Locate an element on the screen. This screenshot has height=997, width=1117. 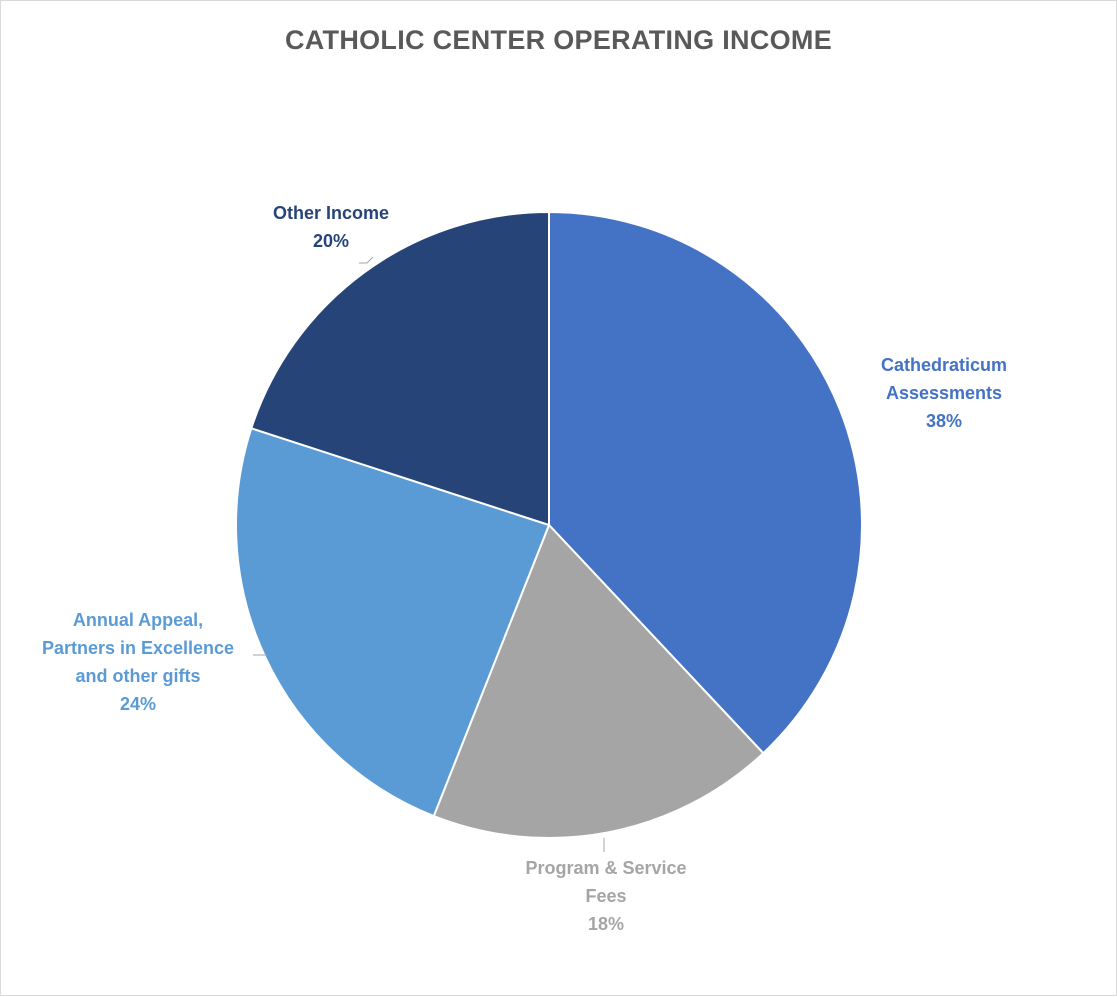
slice-label-cathedraticum: Cathedraticum Assessments 38% is located at coordinates (944, 393).